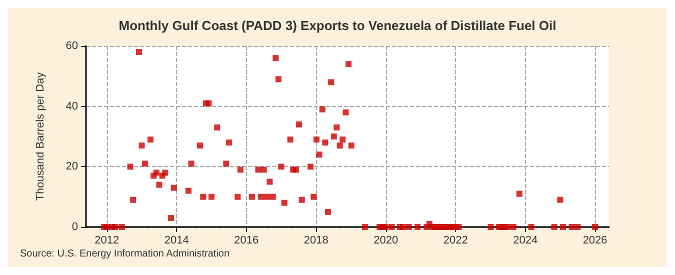 This screenshot has height=275, width=675. Describe the element at coordinates (316, 240) in the screenshot. I see `x-tick-label: 2018` at that location.